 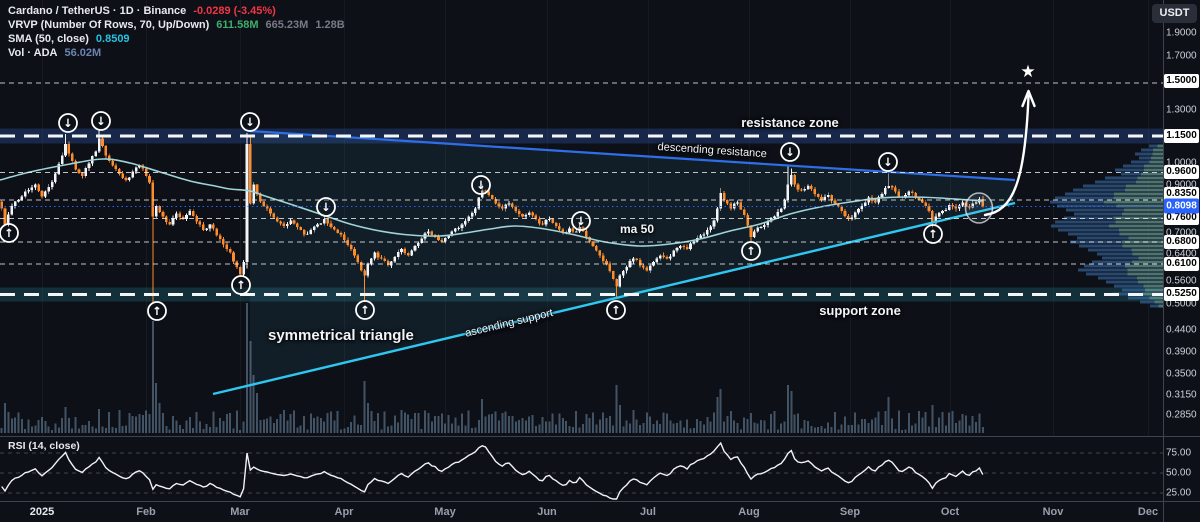 What do you see at coordinates (1174, 13) in the screenshot?
I see `currency-unit-button: USDT` at bounding box center [1174, 13].